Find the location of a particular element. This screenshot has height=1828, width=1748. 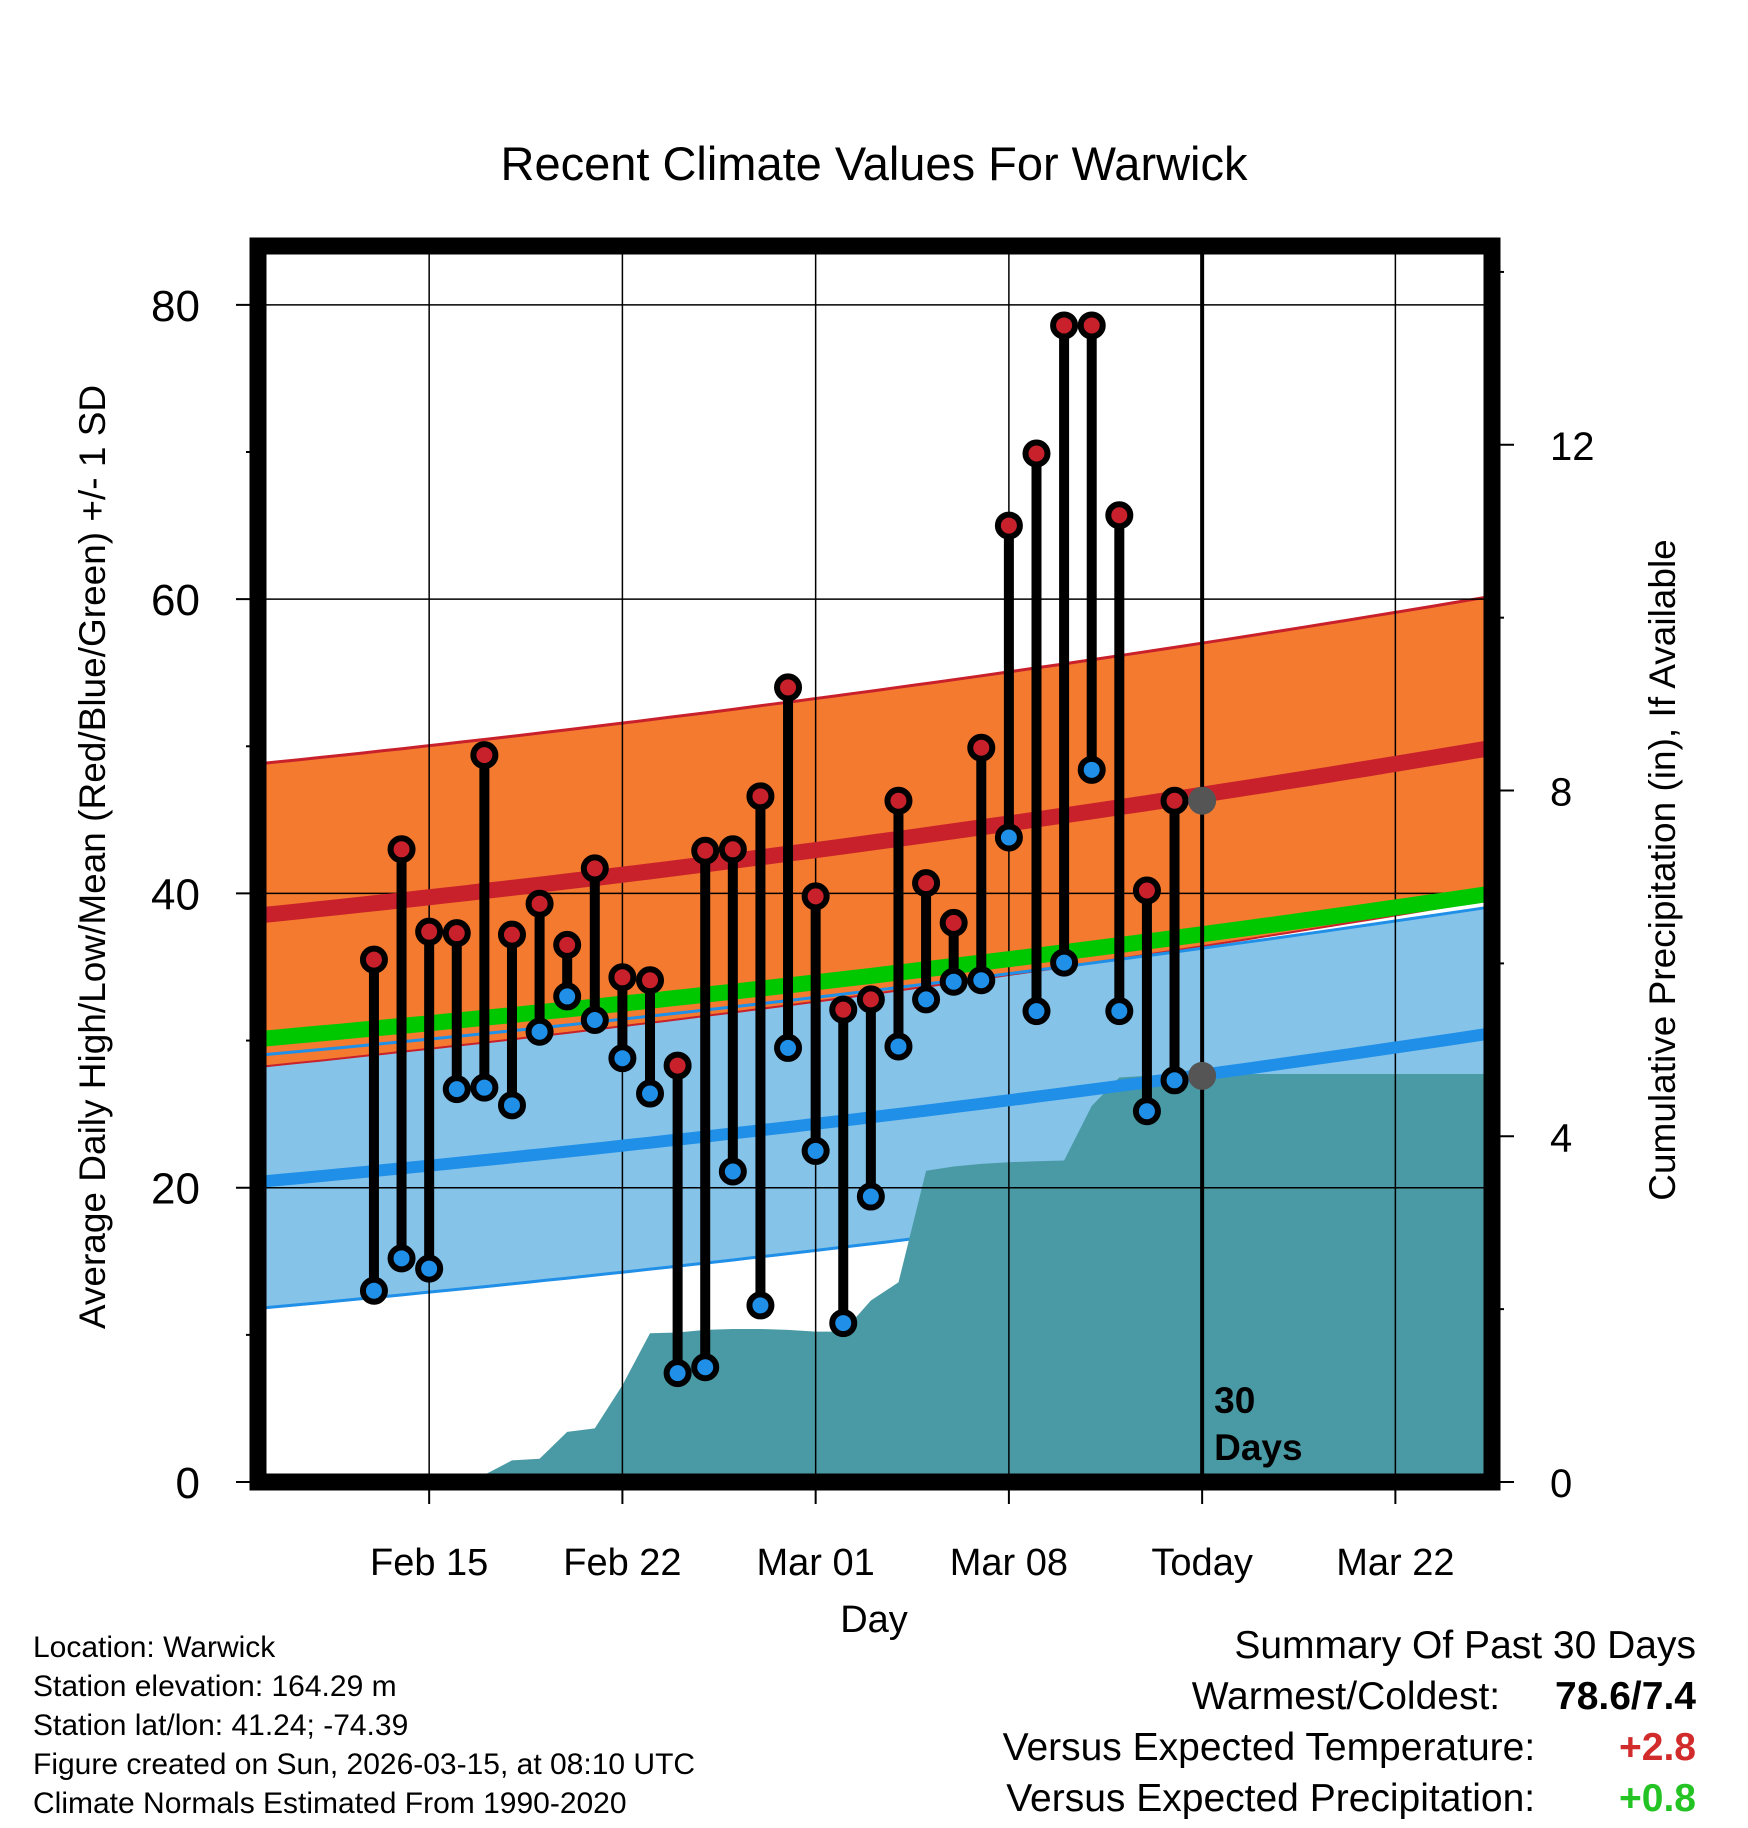

y-tick-label: 60 is located at coordinates (175, 600).